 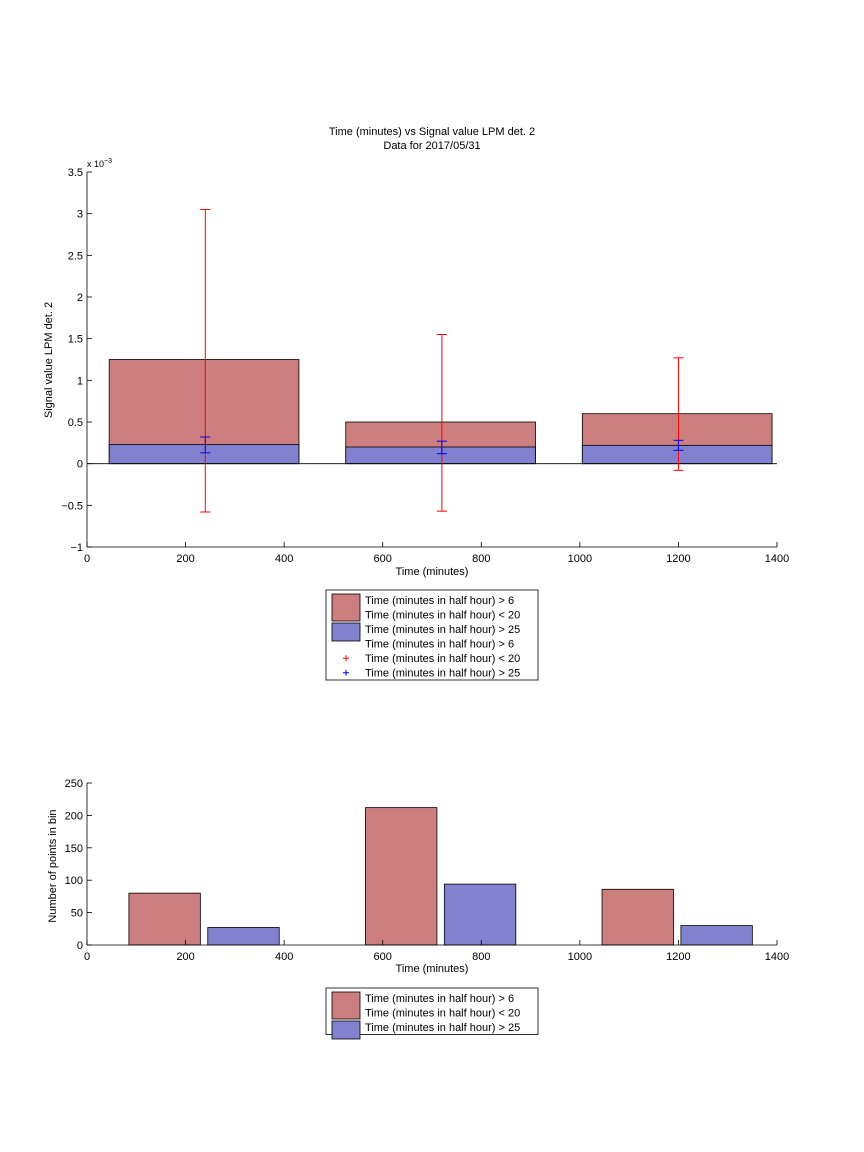 I want to click on y-multiplier: x 10−3, so click(x=99, y=163).